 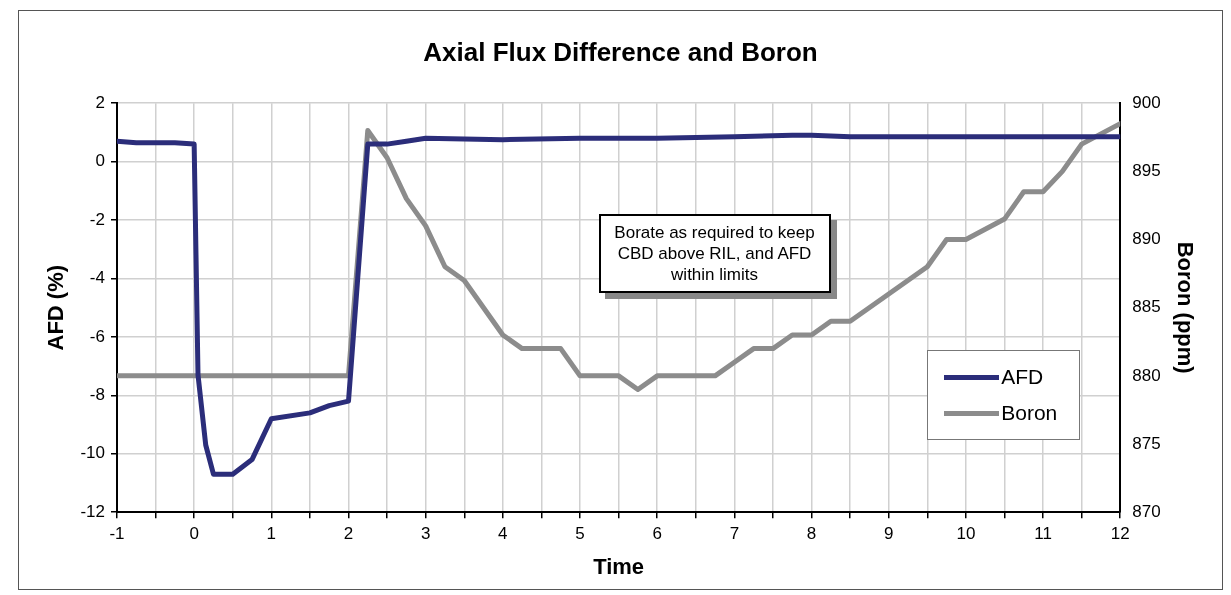 I want to click on y-tick-label: -4, so click(x=97, y=278).